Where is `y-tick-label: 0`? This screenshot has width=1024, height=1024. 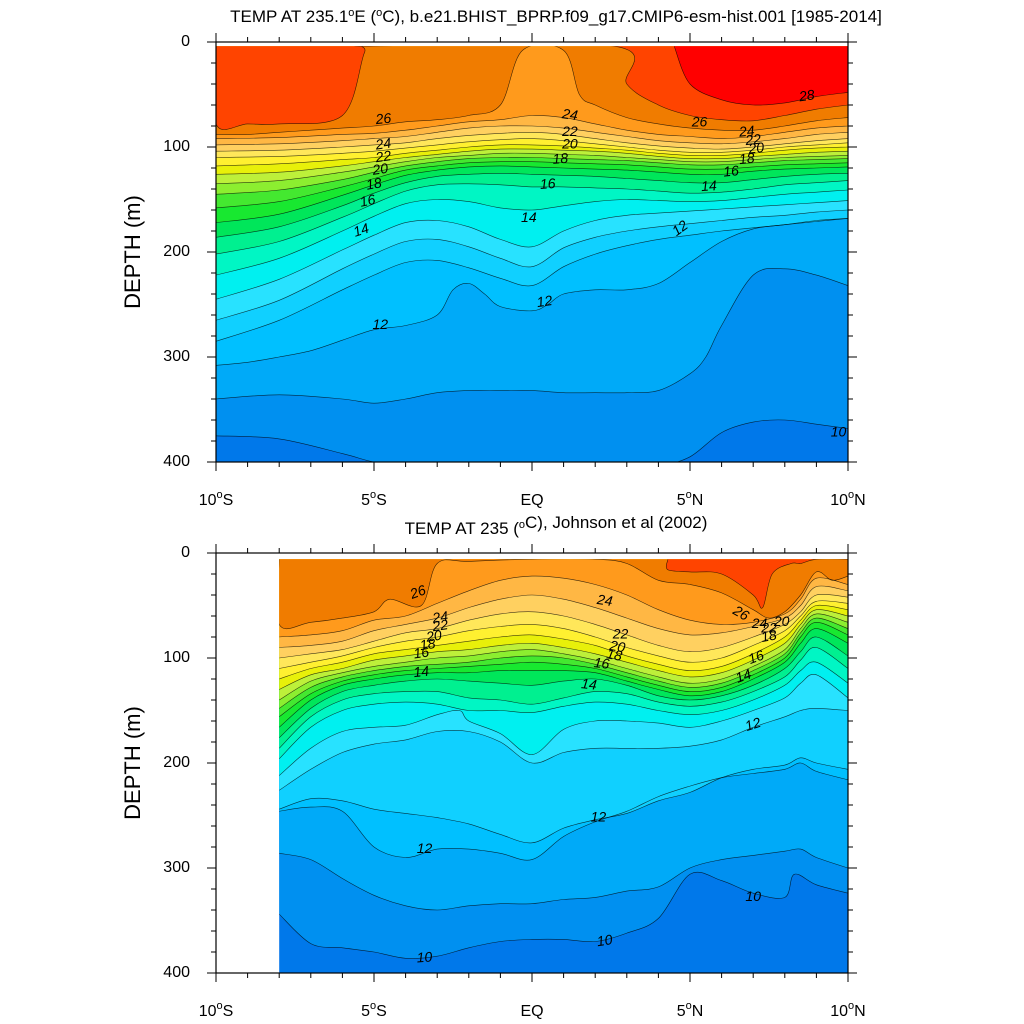 y-tick-label: 0 is located at coordinates (185, 41).